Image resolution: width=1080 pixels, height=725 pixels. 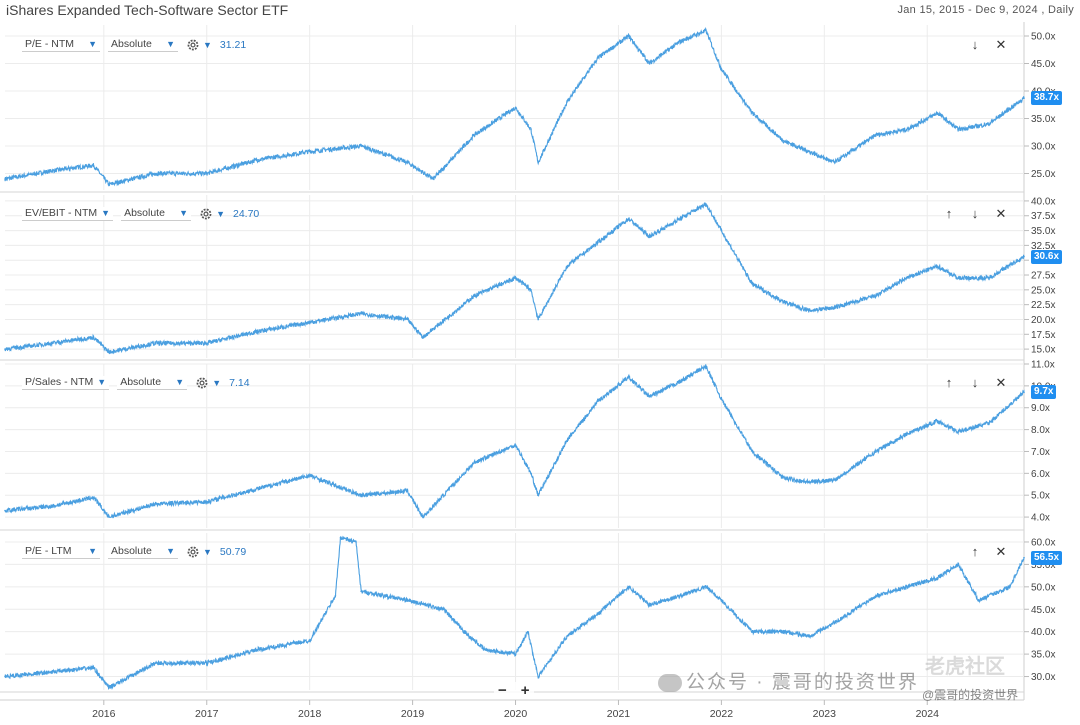 What do you see at coordinates (1043, 335) in the screenshot?
I see `y-tick-label: 17.5x` at bounding box center [1043, 335].